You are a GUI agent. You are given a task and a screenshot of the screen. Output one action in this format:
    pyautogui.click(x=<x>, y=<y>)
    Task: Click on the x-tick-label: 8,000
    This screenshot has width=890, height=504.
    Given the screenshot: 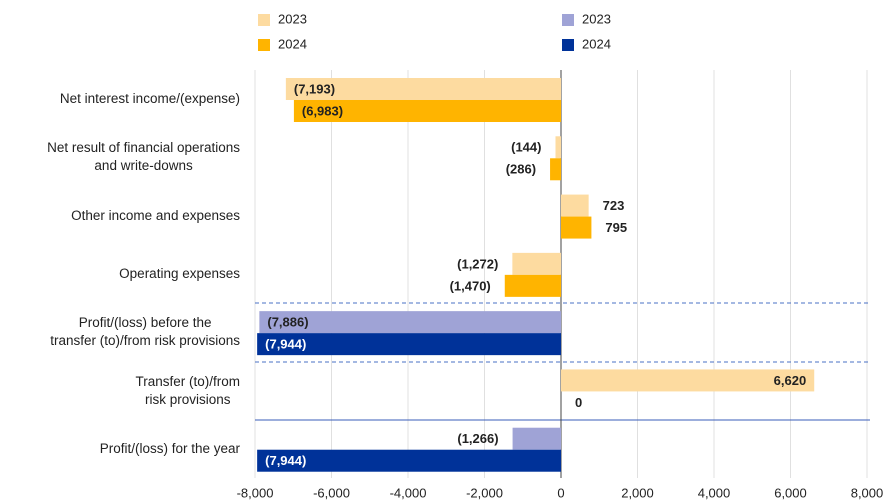 What is the action you would take?
    pyautogui.click(x=867, y=492)
    